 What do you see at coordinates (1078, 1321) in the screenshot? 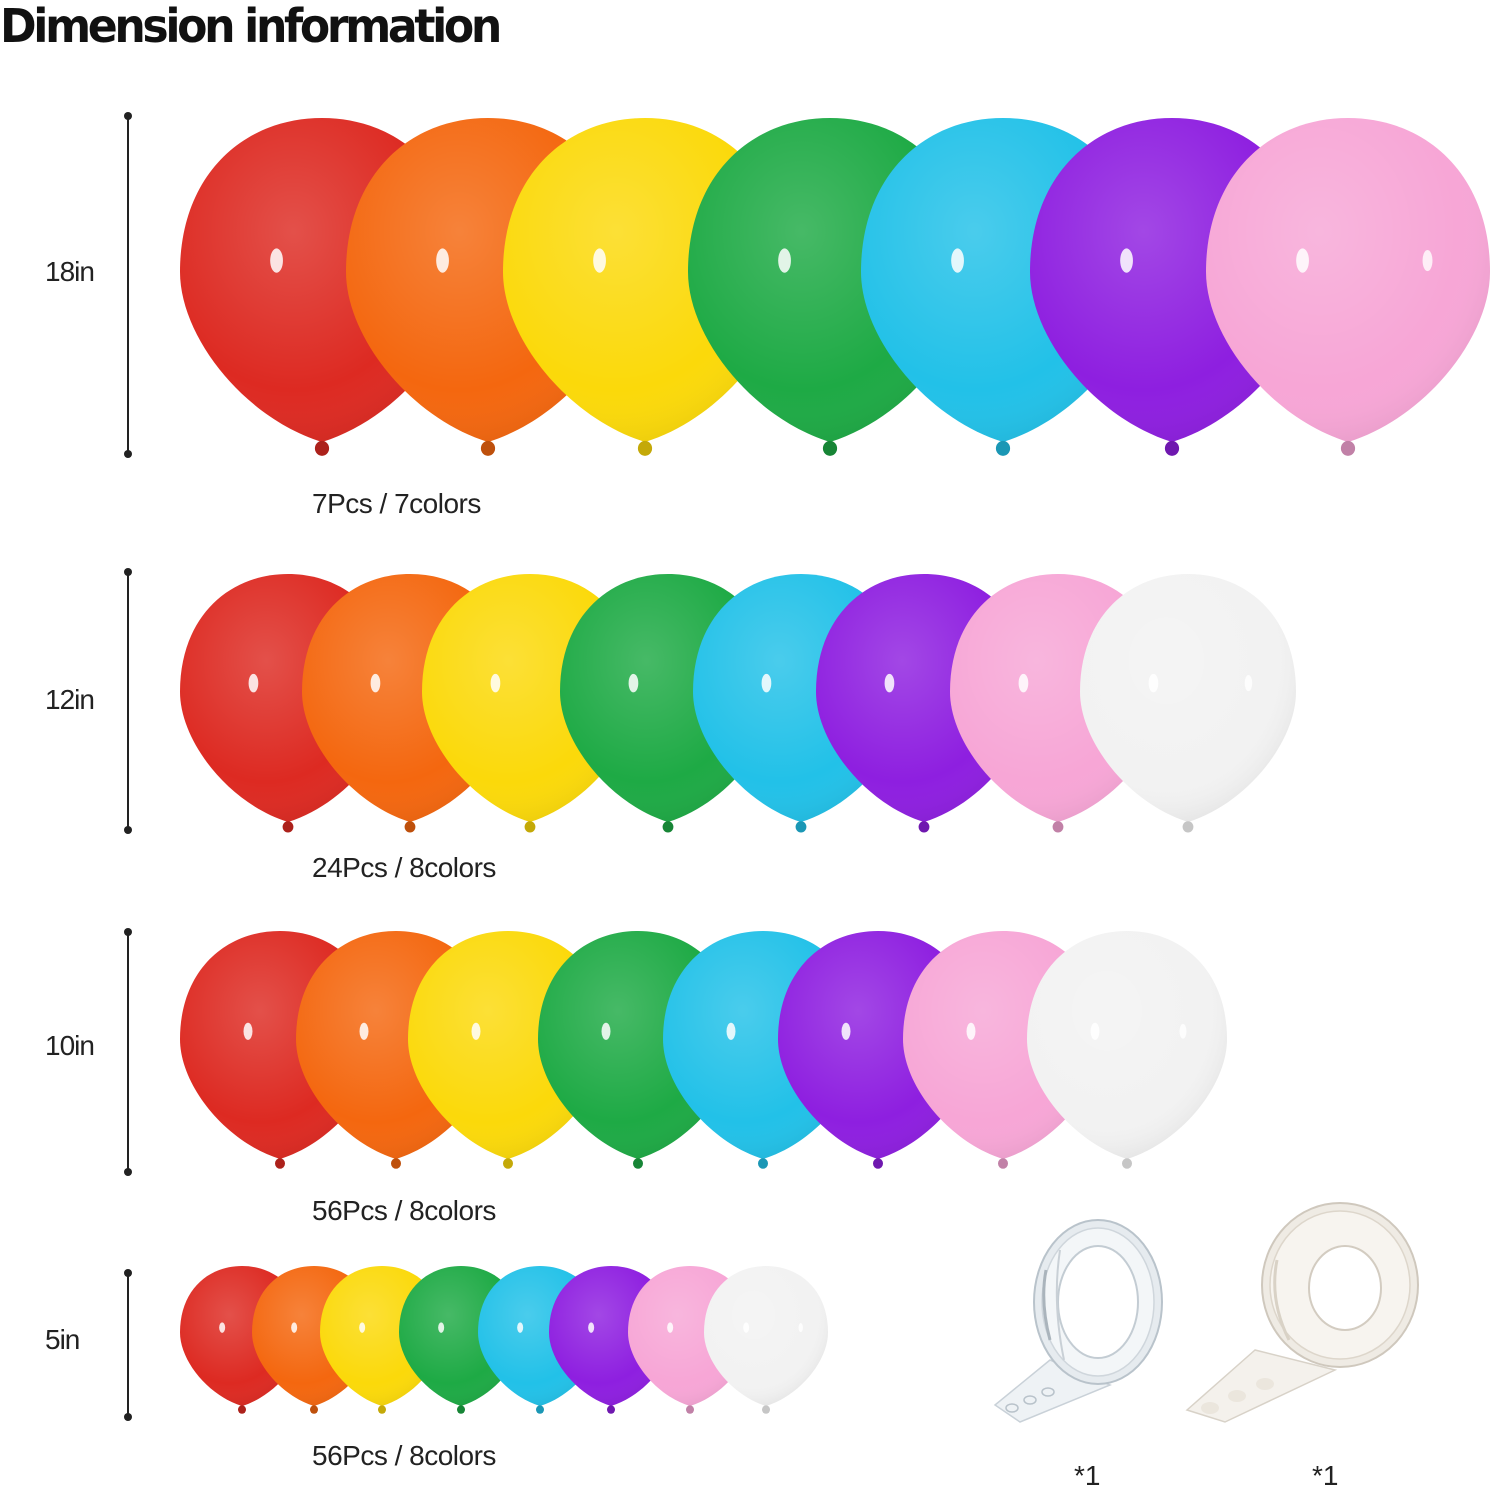
I see `balloon-strip-tape-roll-icon` at bounding box center [1078, 1321].